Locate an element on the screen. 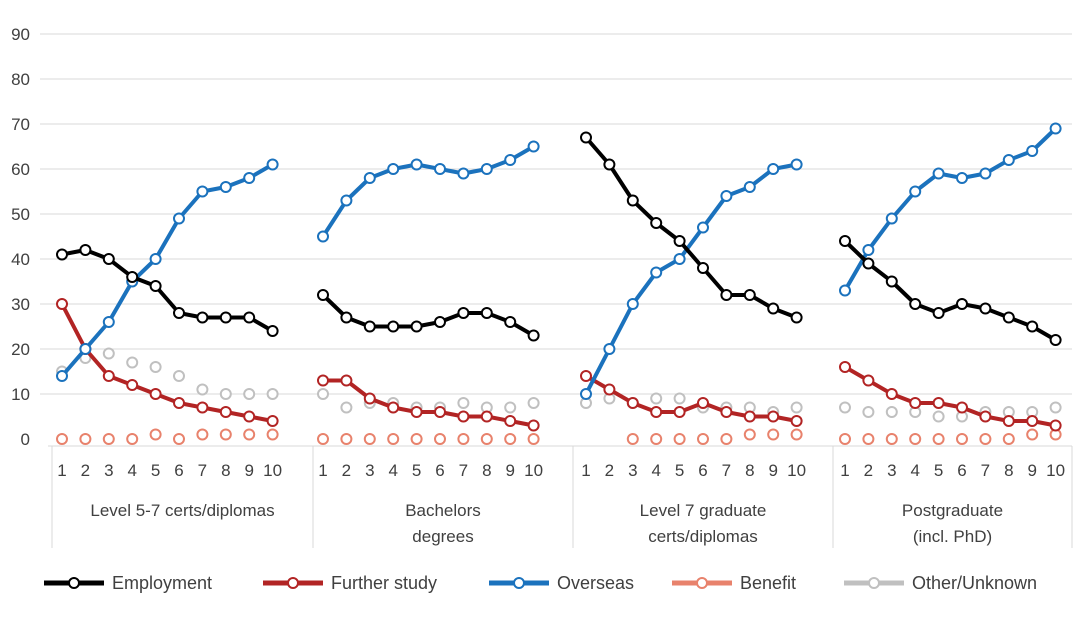 The width and height of the screenshot is (1080, 628). group-label: Bachelors is located at coordinates (443, 510).